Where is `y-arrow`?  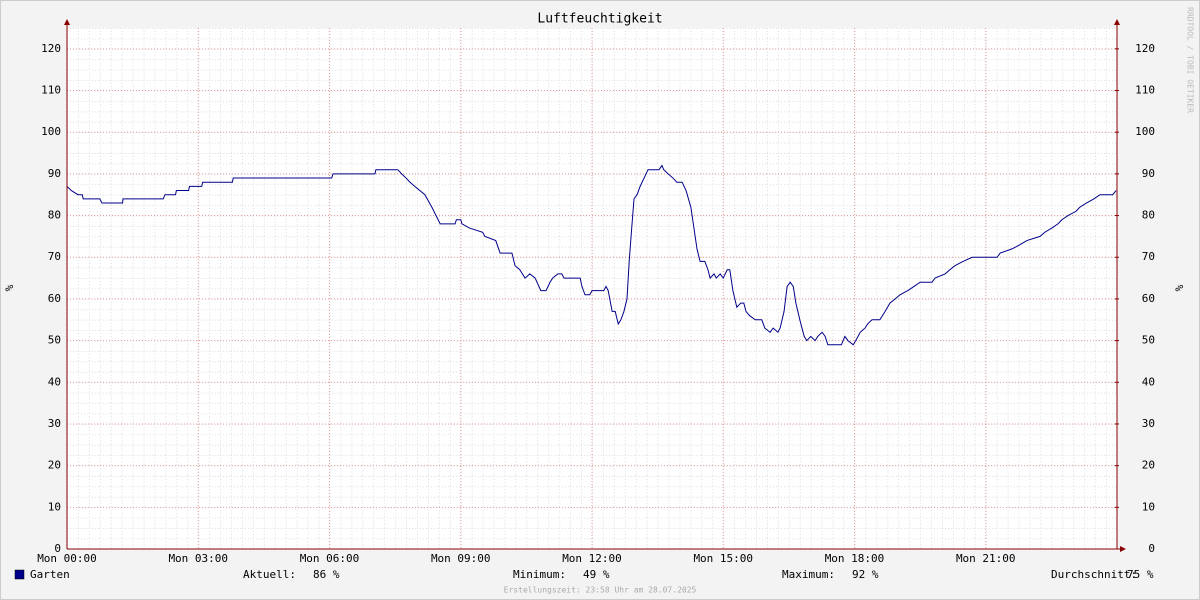 y-arrow is located at coordinates (67, 22).